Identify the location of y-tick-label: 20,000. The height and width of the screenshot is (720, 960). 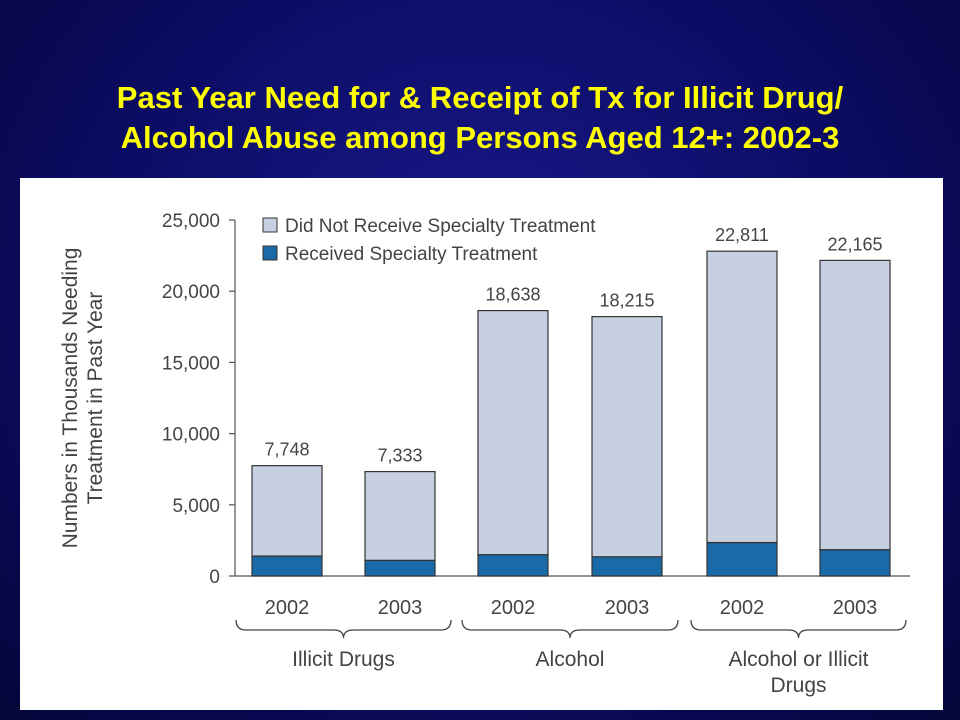
(191, 292).